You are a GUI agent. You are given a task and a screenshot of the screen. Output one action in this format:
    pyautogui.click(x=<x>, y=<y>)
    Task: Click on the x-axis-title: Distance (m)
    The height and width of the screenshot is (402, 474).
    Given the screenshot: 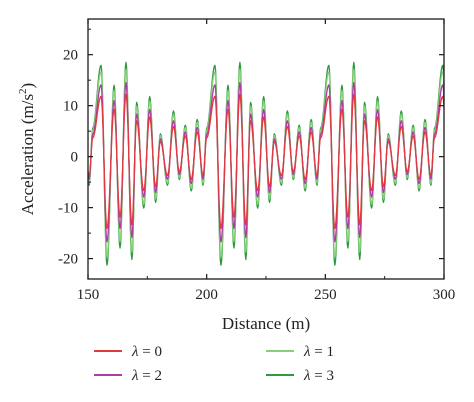 What is the action you would take?
    pyautogui.click(x=266, y=323)
    